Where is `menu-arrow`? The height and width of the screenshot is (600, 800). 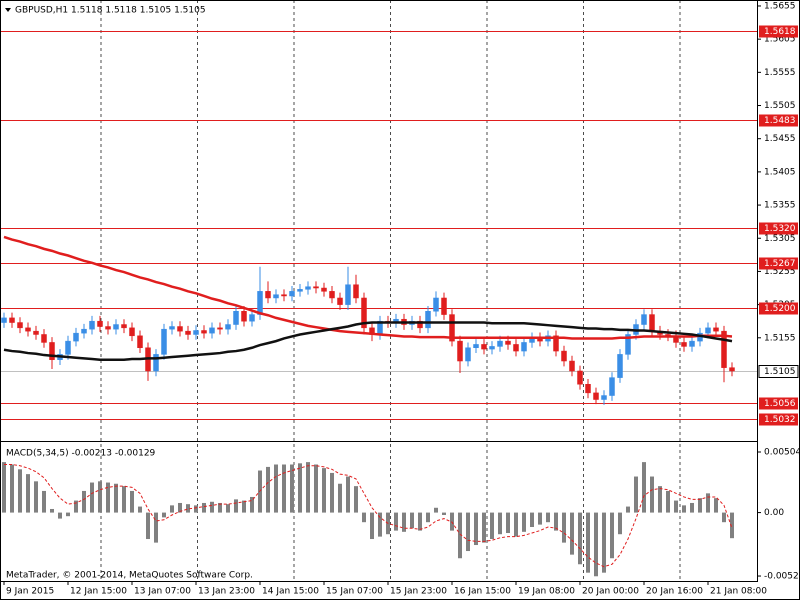 menu-arrow is located at coordinates (8, 10).